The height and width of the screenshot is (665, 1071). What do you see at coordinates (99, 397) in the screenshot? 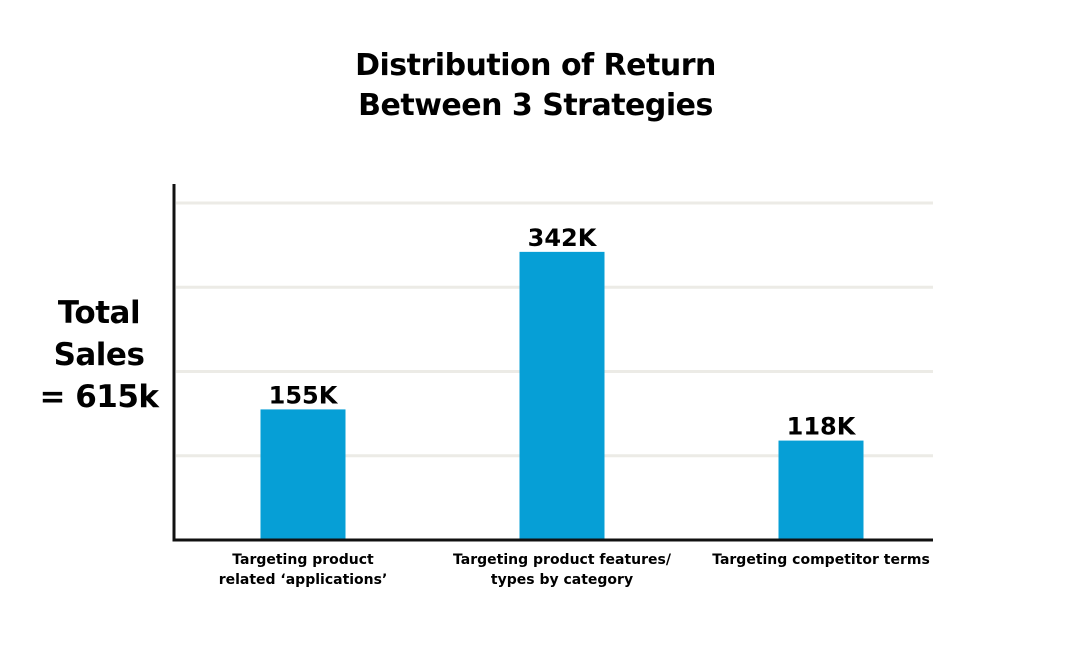
I see `total-sales-line-3: = 615k` at bounding box center [99, 397].